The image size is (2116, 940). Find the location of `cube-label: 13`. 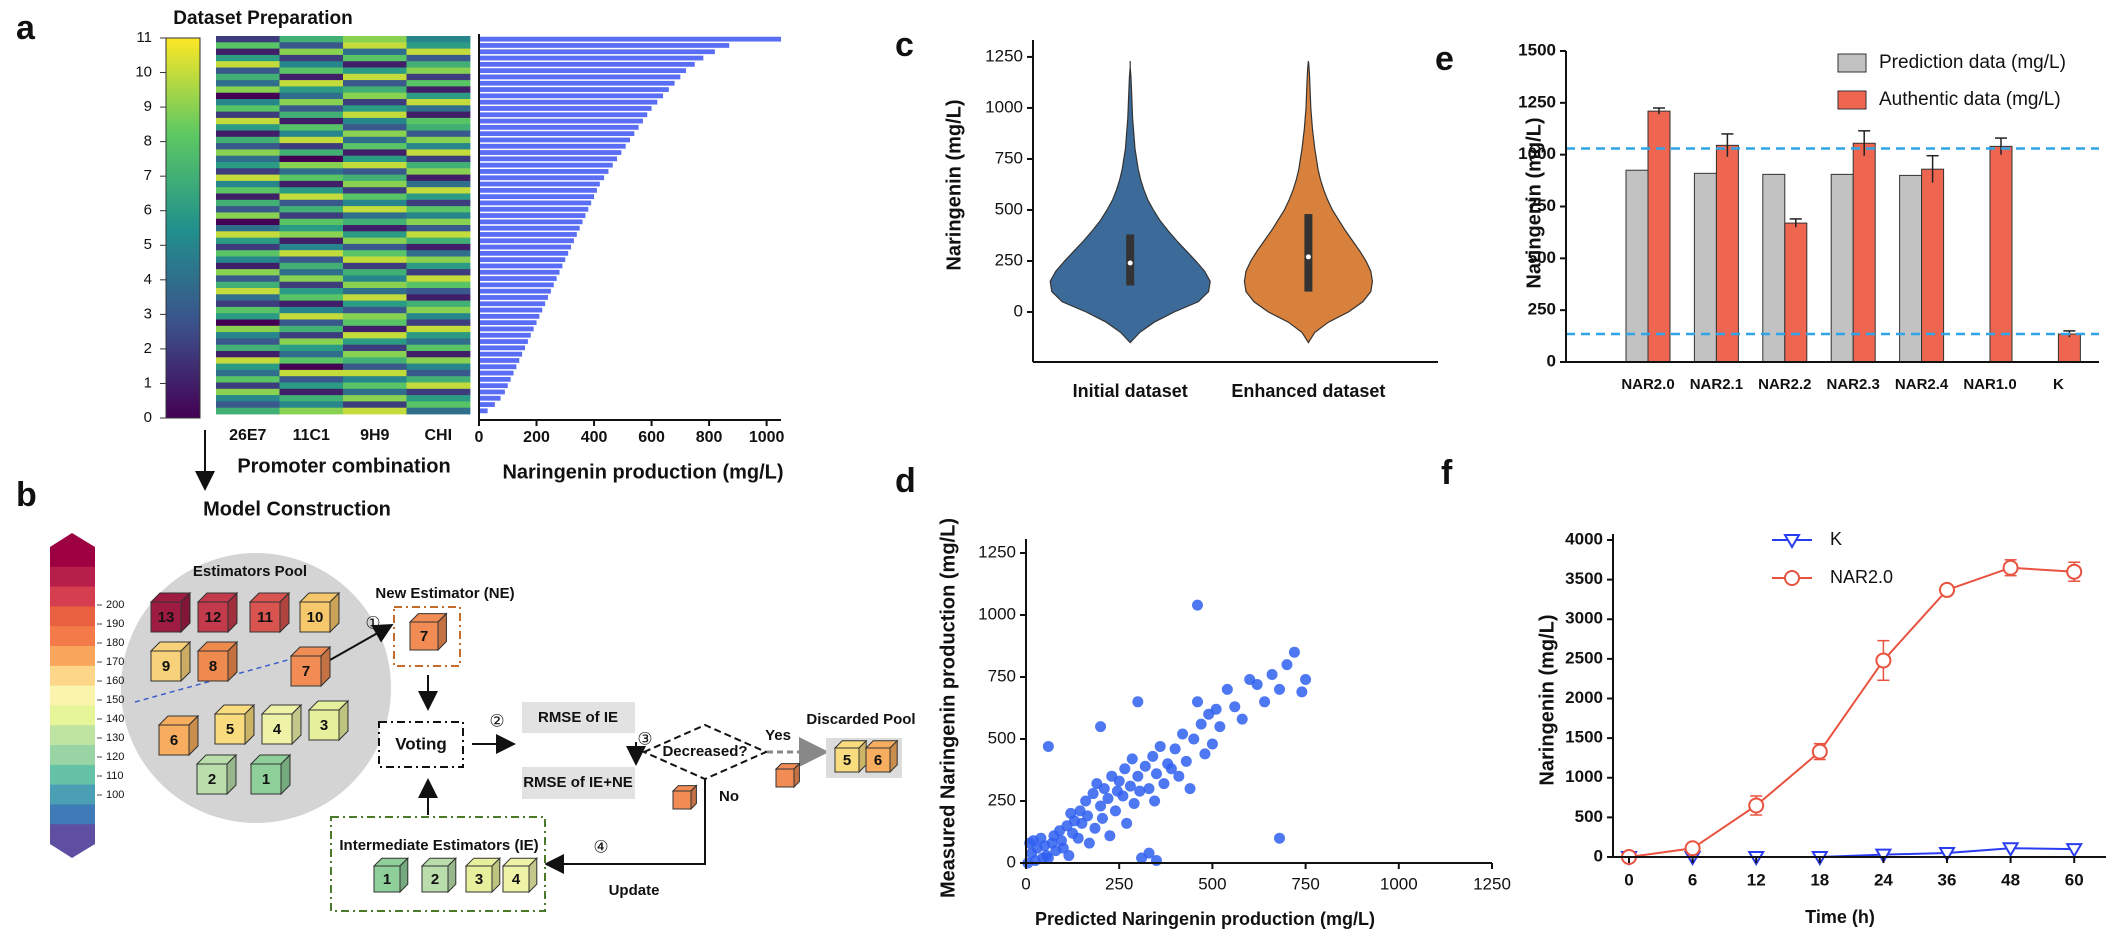

cube-label: 13 is located at coordinates (166, 617).